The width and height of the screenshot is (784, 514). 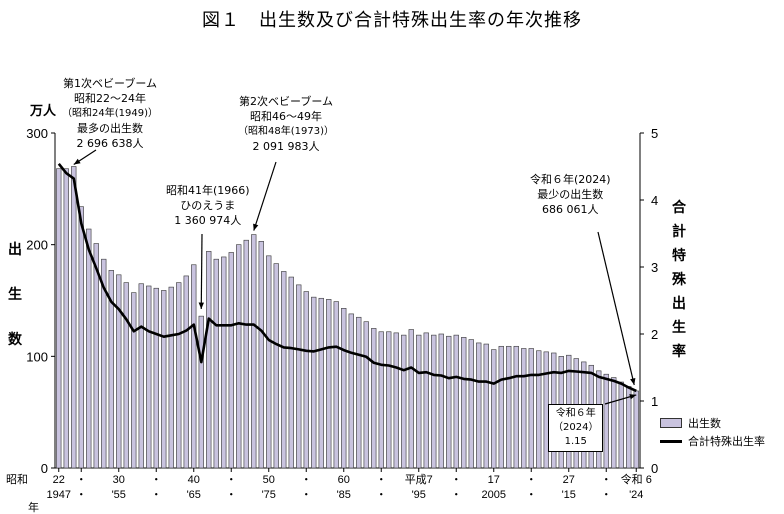 I want to click on right-axis-label-char: 生, so click(x=679, y=328).